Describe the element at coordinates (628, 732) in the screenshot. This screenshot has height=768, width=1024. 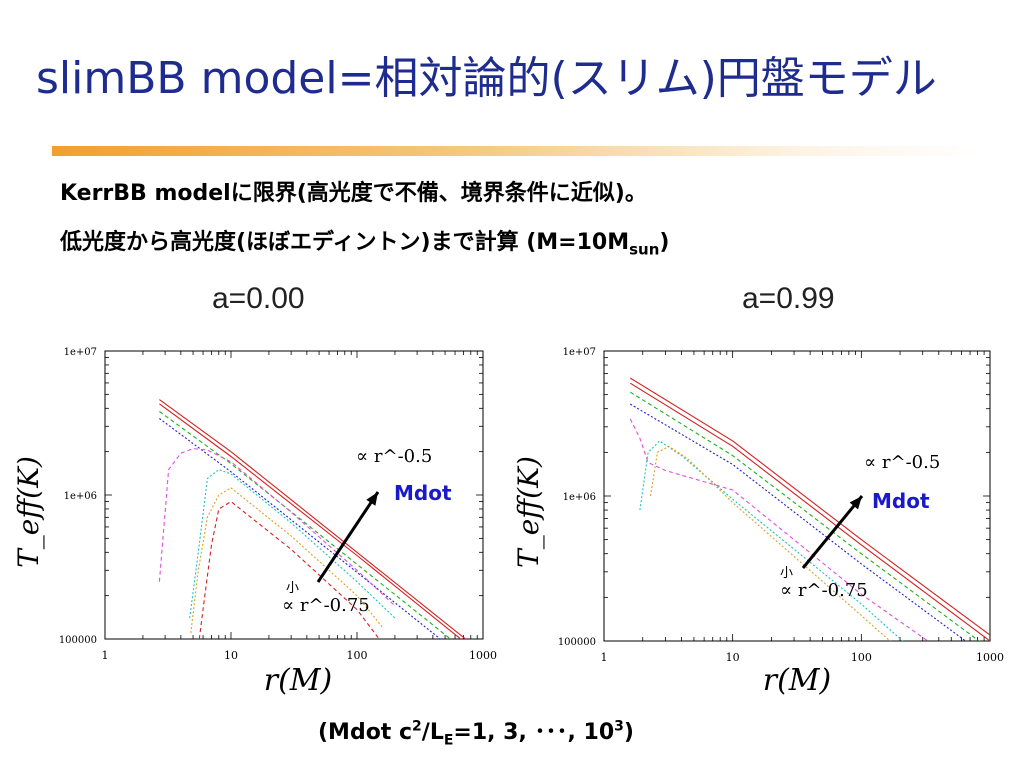
I see `footer-end: )` at that location.